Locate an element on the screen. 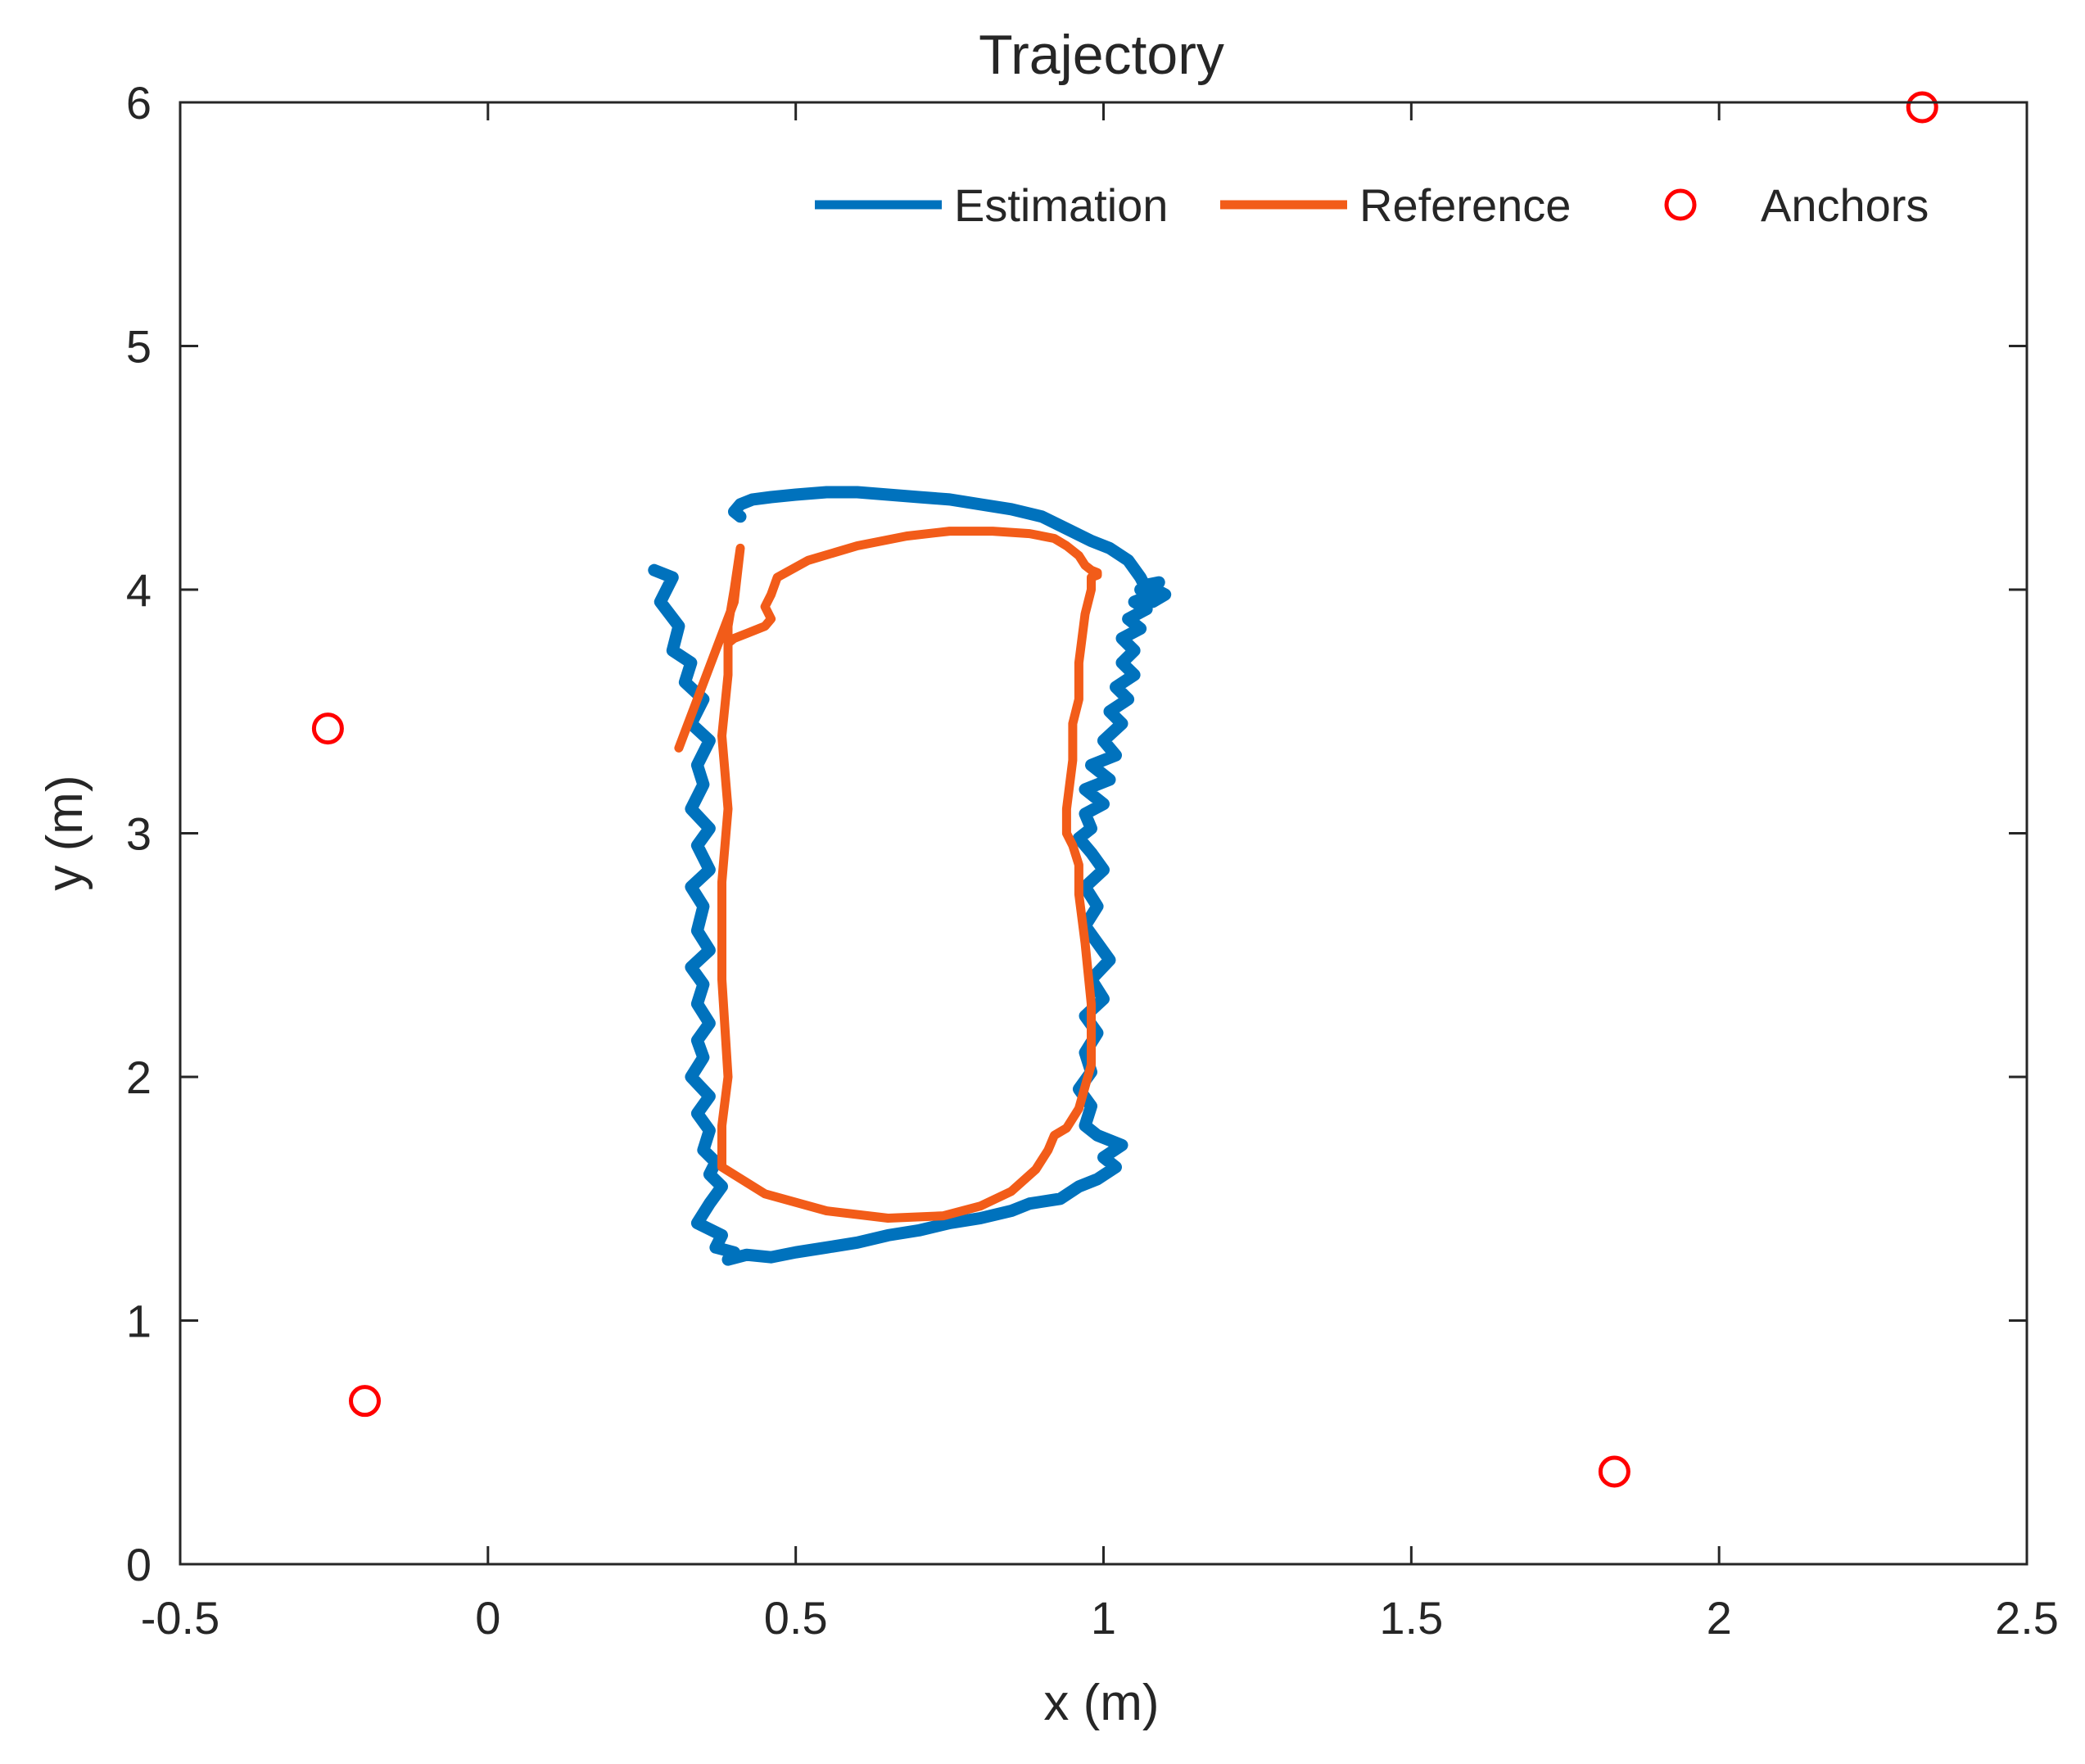 Image resolution: width=2085 pixels, height=1764 pixels. legend-estimation-label: Estimation is located at coordinates (1061, 205).